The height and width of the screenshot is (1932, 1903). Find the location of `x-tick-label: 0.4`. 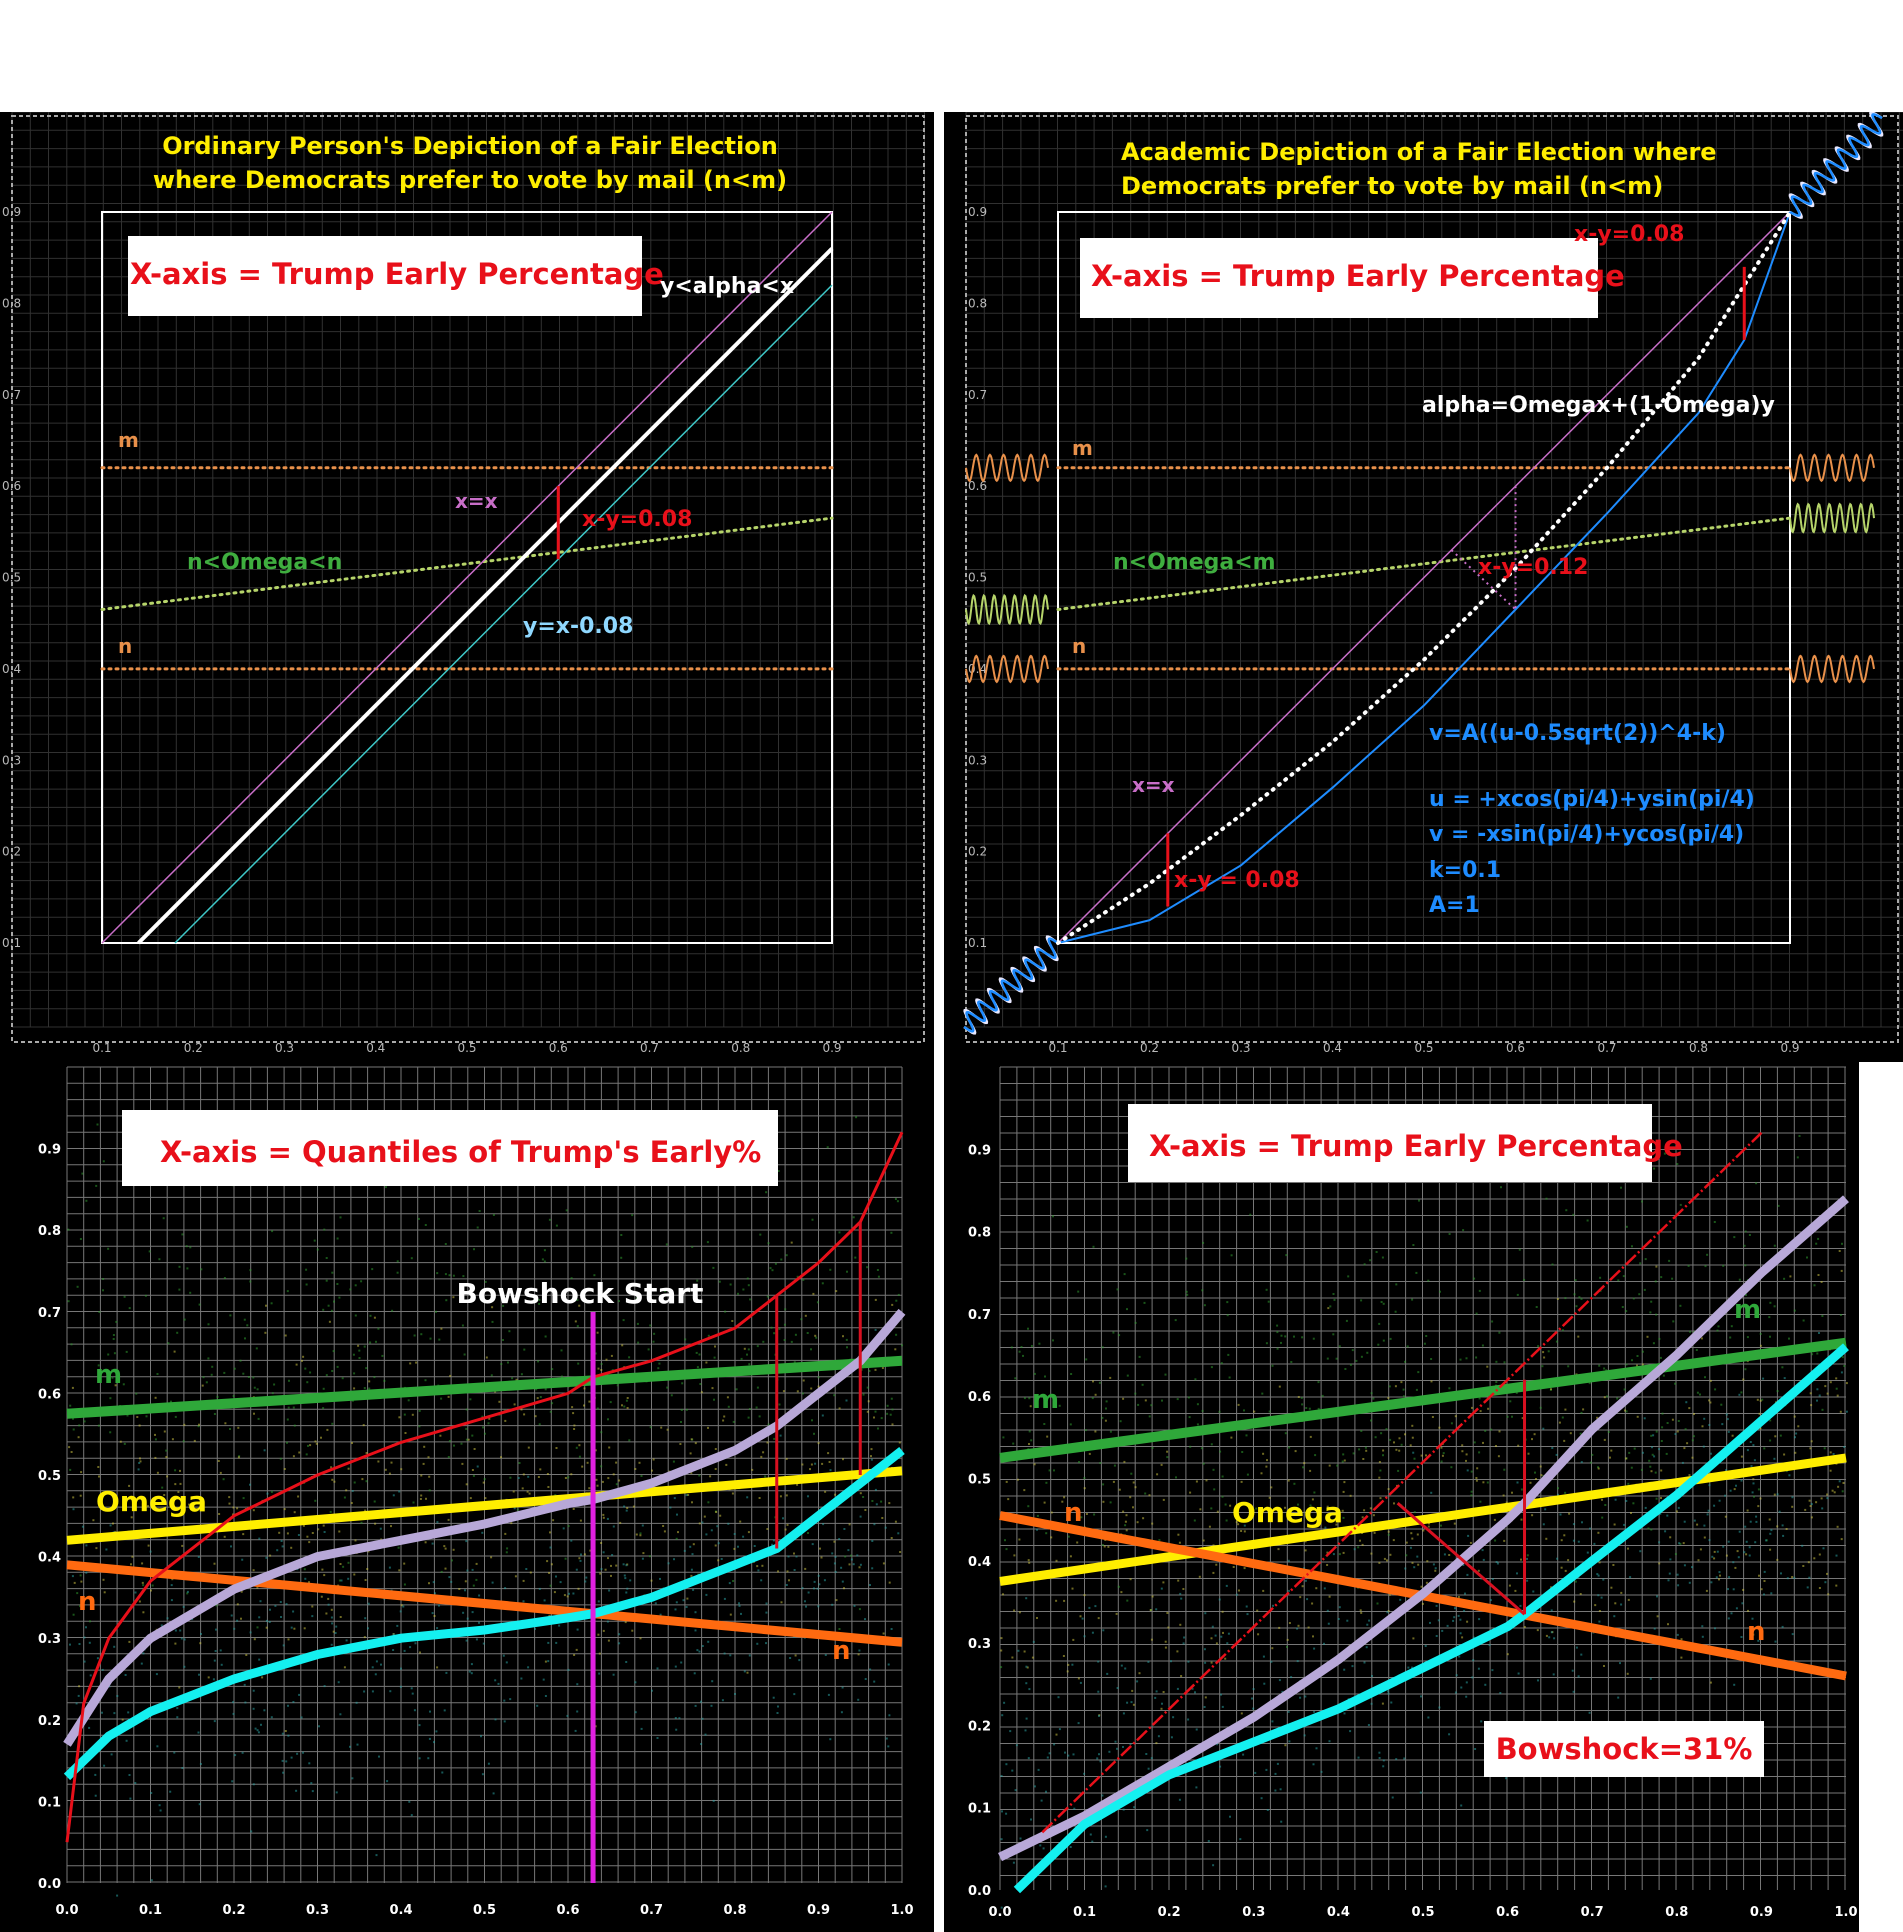

x-tick-label: 0.4 is located at coordinates (375, 1048).